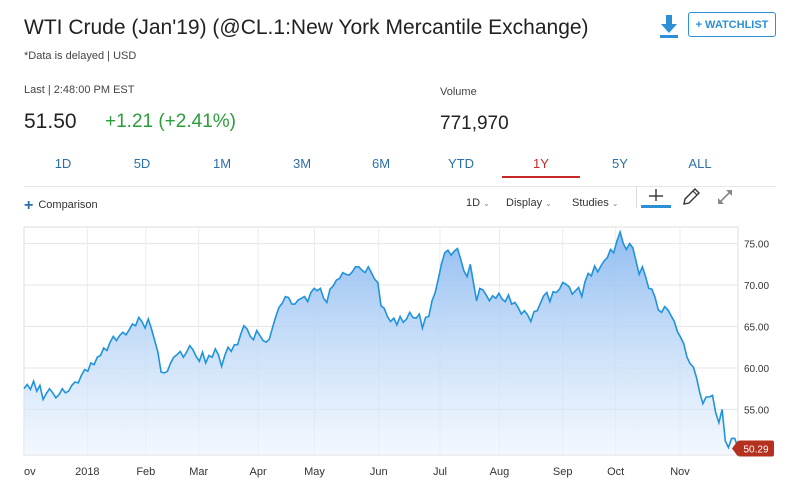 The height and width of the screenshot is (497, 786). Describe the element at coordinates (473, 203) in the screenshot. I see `interval-label: 1D` at that location.